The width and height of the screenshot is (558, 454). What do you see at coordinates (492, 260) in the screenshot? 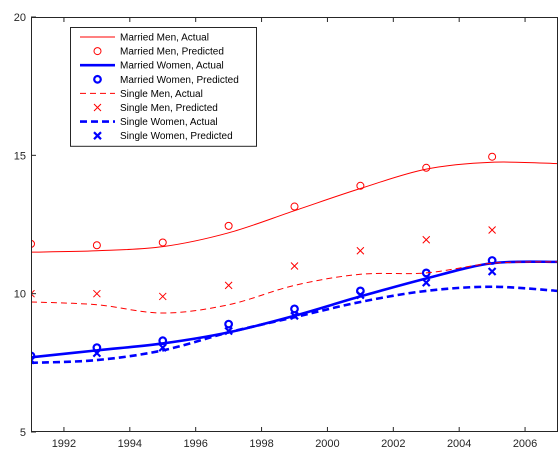
I see `data-point-married-women-predicted-2005` at bounding box center [492, 260].